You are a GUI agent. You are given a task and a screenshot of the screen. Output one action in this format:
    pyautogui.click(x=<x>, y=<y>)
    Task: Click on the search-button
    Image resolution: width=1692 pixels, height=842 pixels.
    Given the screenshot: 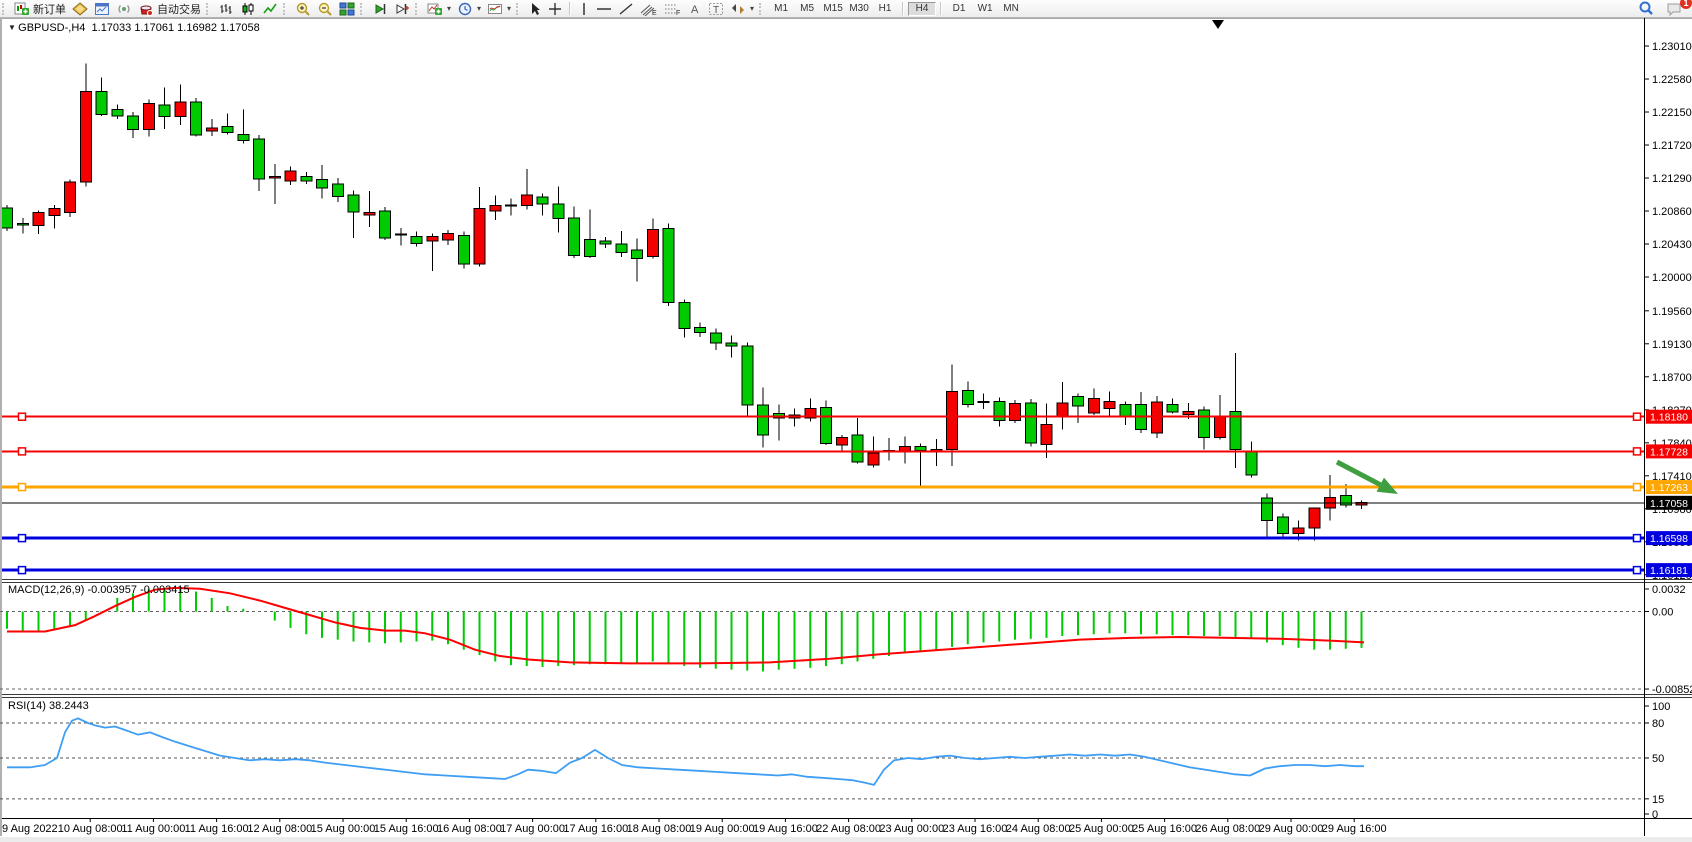 What is the action you would take?
    pyautogui.click(x=1646, y=8)
    